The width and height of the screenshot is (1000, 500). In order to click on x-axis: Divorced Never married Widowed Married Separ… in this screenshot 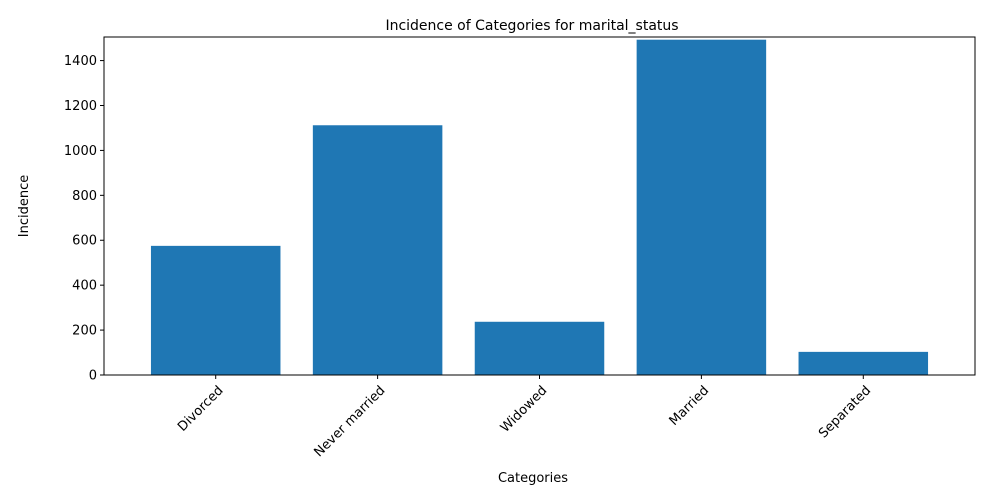, I will do `click(524, 417)`.